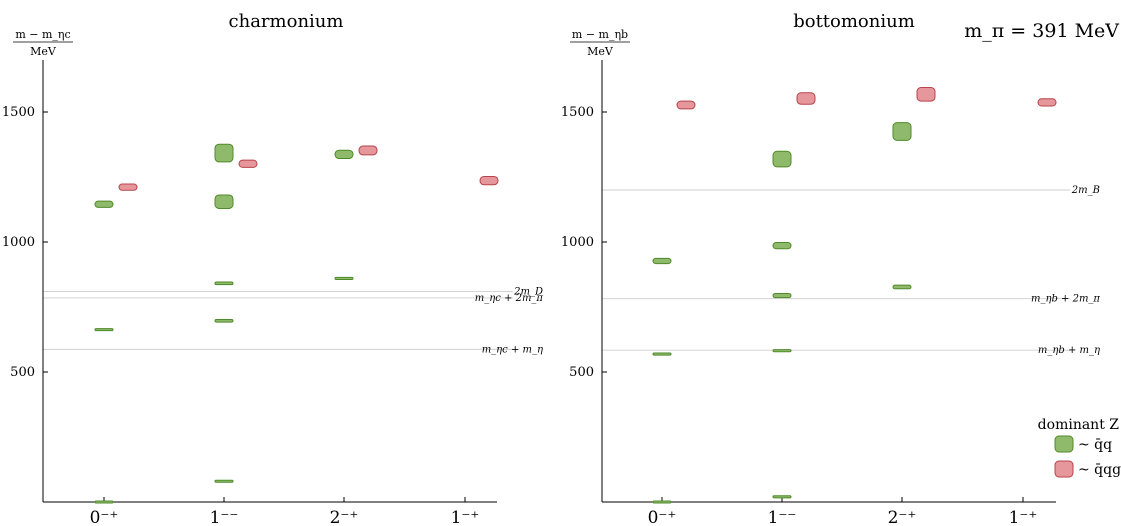 The image size is (1121, 526). Describe the element at coordinates (528, 291) in the screenshot. I see `threshold-label: 2m_D` at that location.